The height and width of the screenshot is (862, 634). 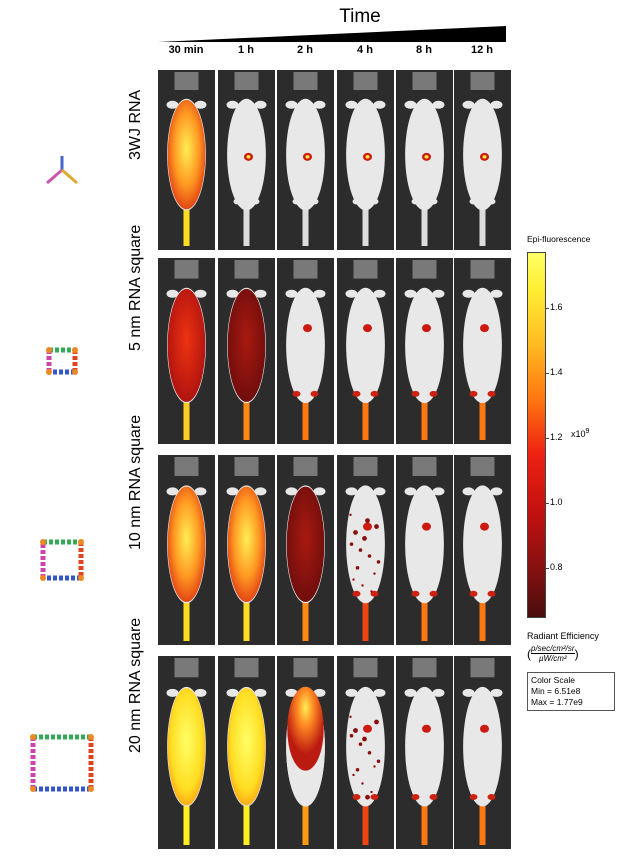 What do you see at coordinates (556, 502) in the screenshot?
I see `colorbar-tick-label: 1.0` at bounding box center [556, 502].